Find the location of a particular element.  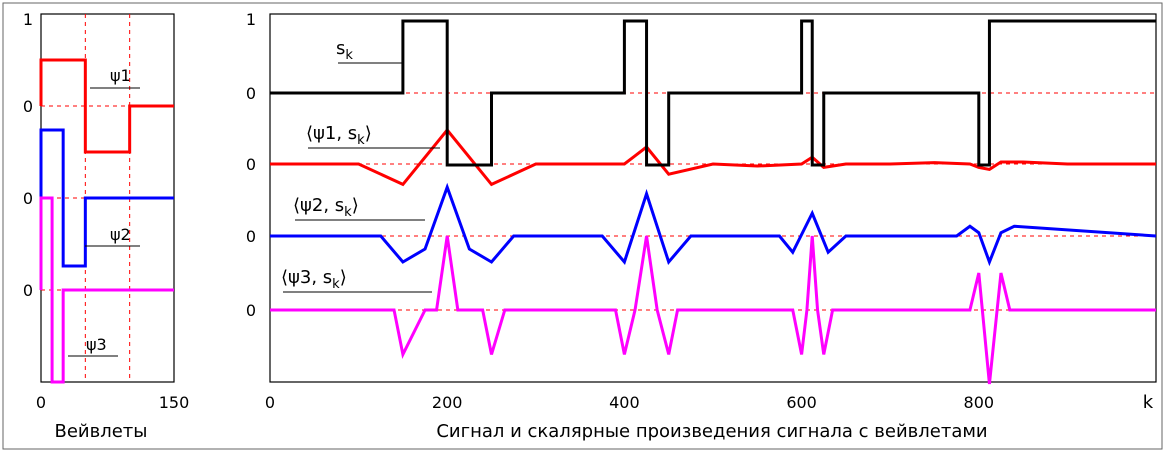

left-series-2-line is located at coordinates (106, 198).